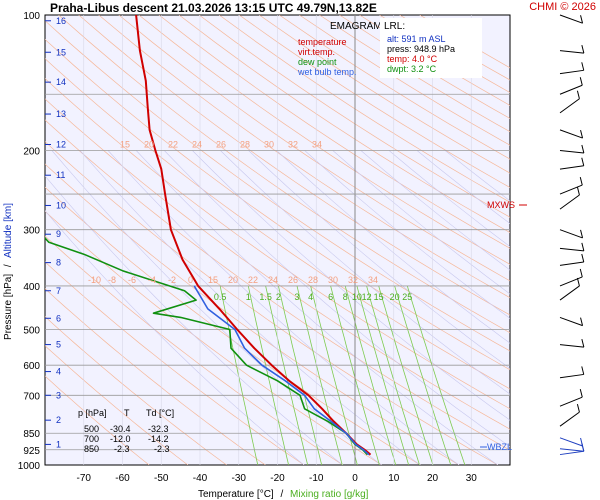  What do you see at coordinates (31, 16) in the screenshot?
I see `p-tick-label: 100` at bounding box center [31, 16].